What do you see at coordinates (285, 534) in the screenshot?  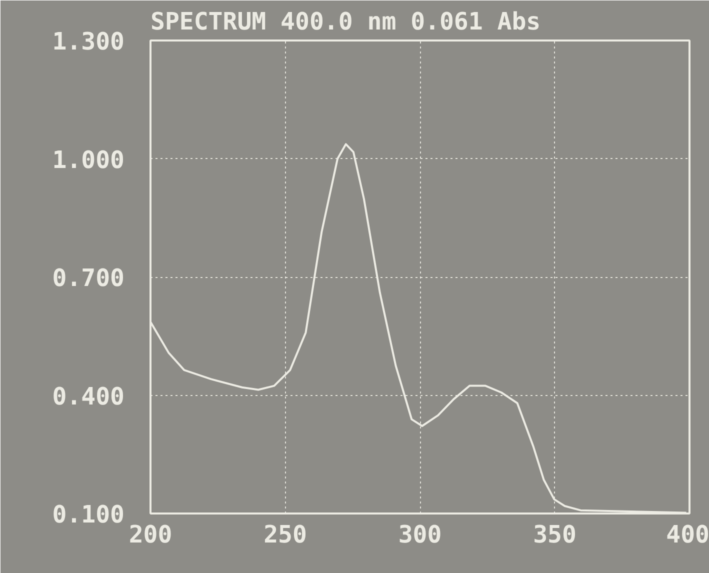 I see `x-tick-label: 250` at bounding box center [285, 534].